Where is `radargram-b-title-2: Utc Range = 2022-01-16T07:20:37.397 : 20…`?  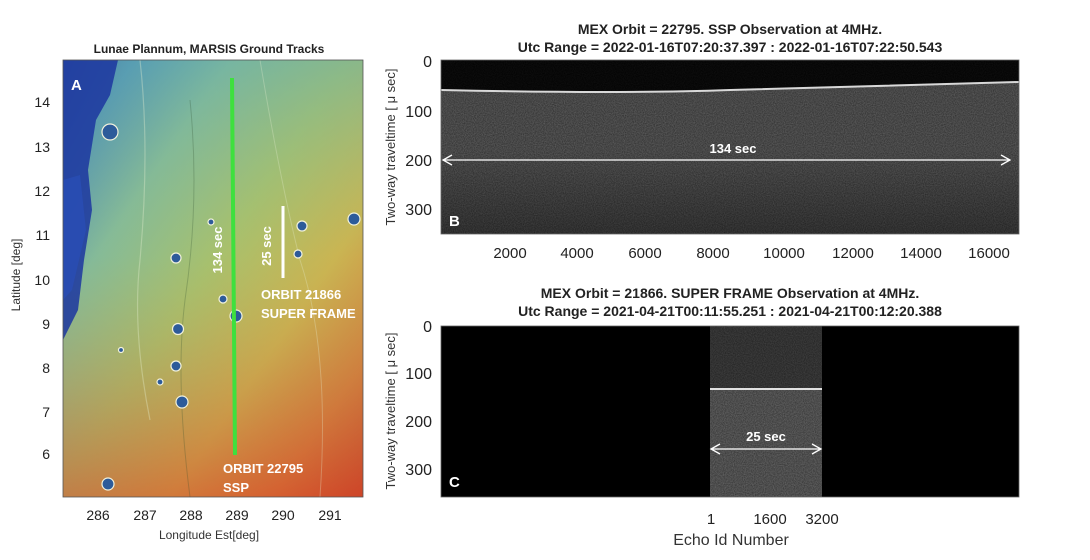 radargram-b-title-2: Utc Range = 2022-01-16T07:20:37.397 : 20… is located at coordinates (730, 47).